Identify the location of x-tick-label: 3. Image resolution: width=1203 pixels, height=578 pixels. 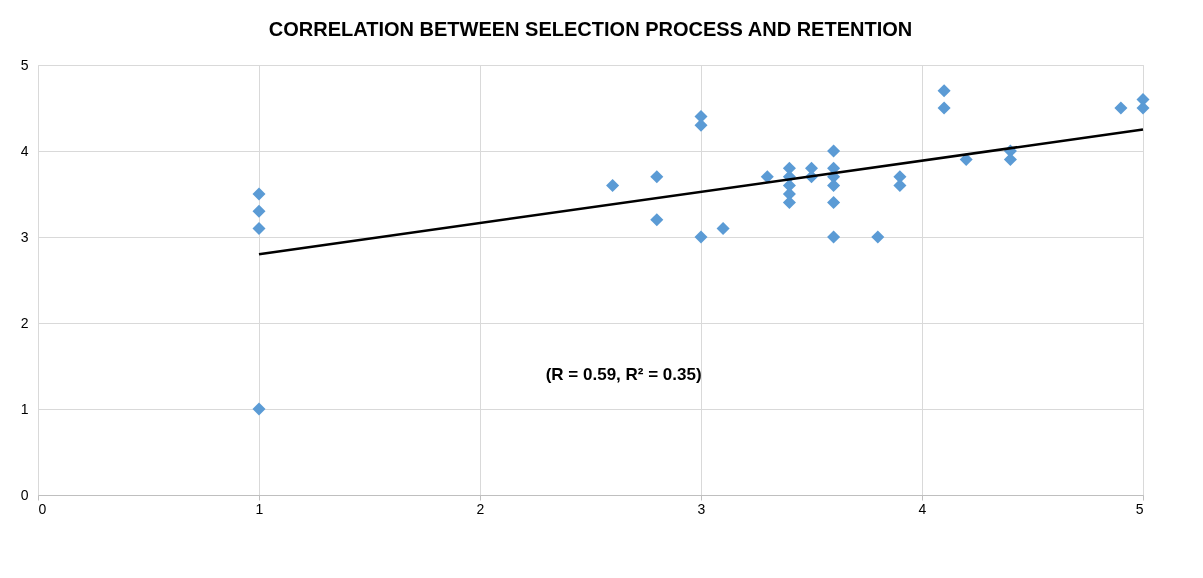
(701, 508).